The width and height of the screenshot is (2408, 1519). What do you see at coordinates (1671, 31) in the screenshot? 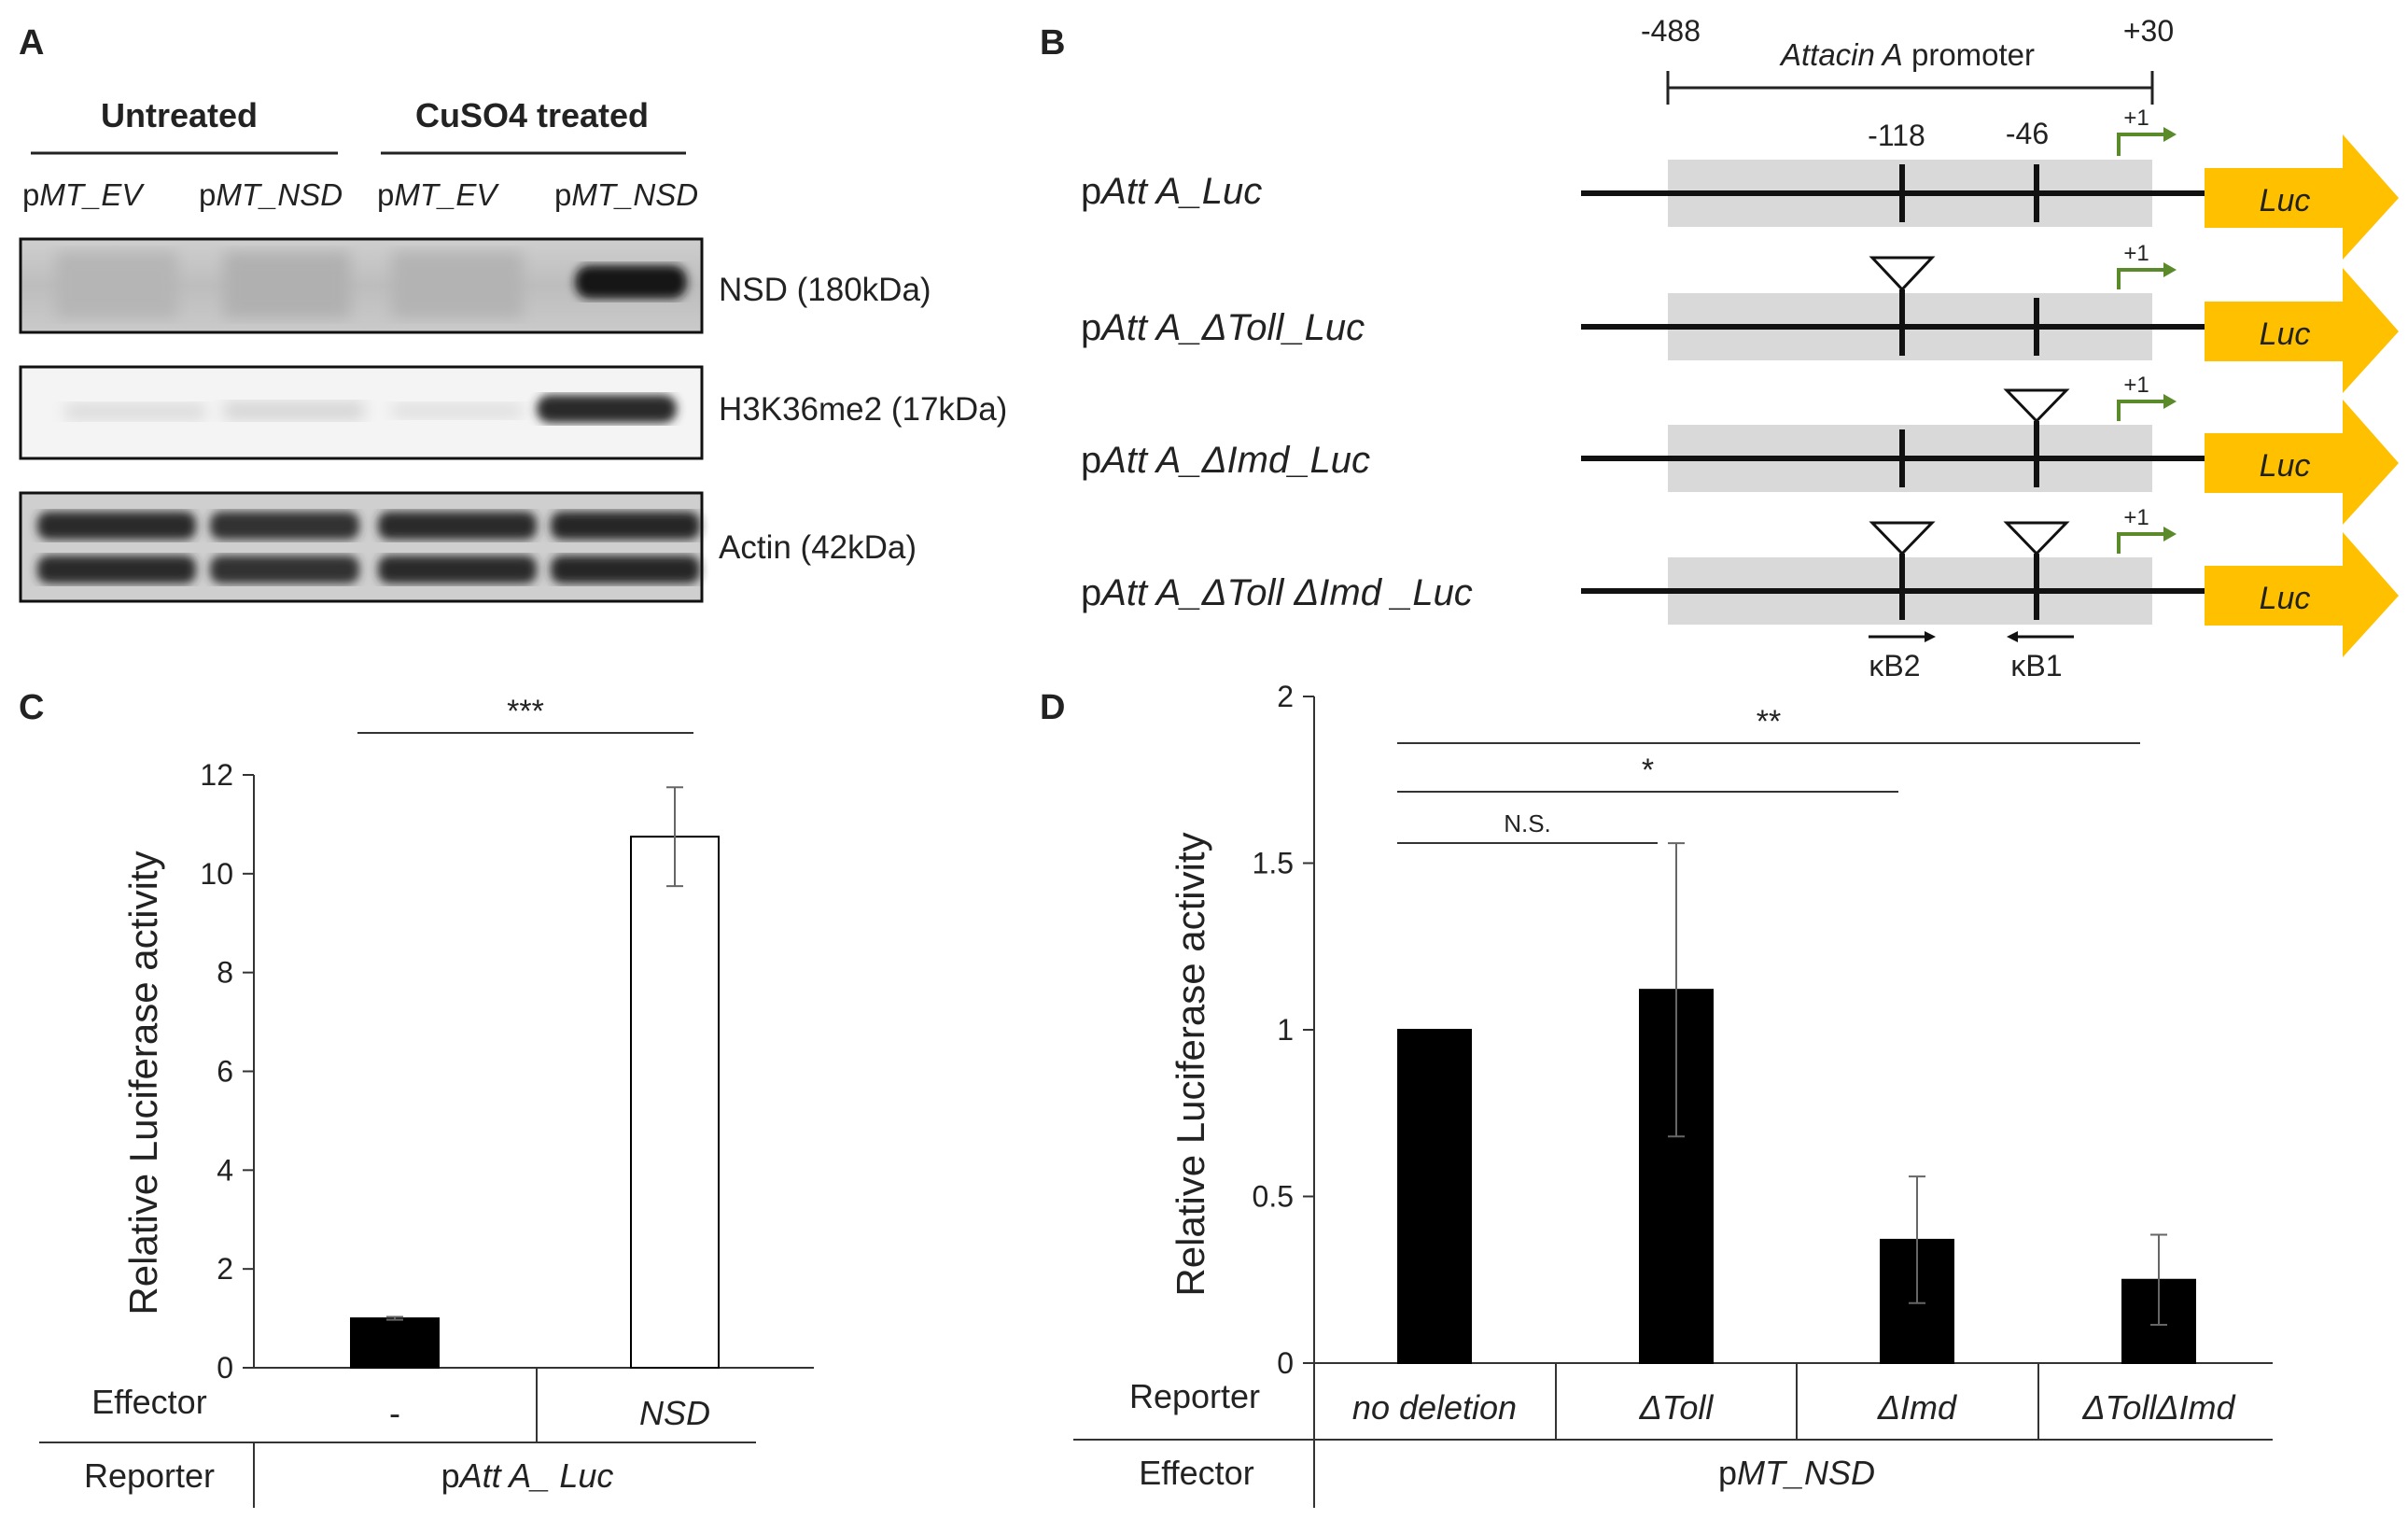
I see `promoter-start: -488` at bounding box center [1671, 31].